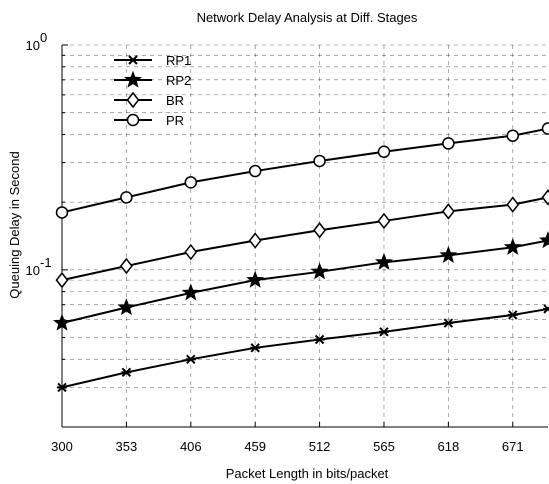  What do you see at coordinates (449, 446) in the screenshot?
I see `x-tick-label: 618` at bounding box center [449, 446].